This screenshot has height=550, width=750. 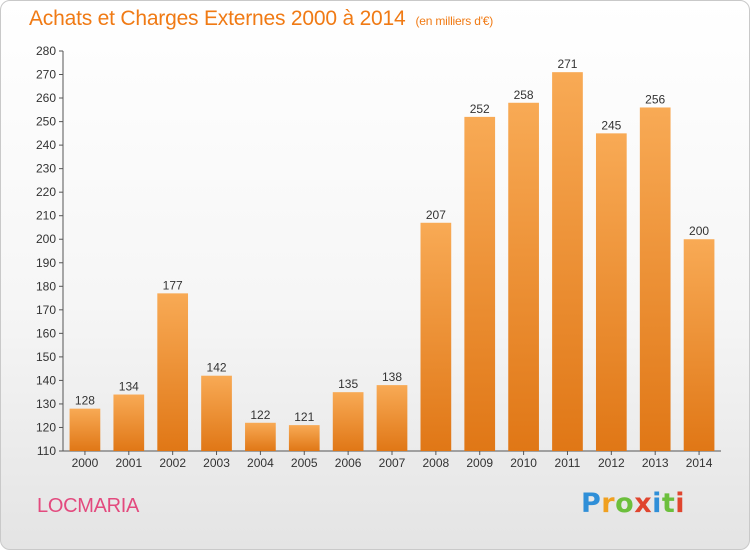 What do you see at coordinates (46, 333) in the screenshot?
I see `y-tick-label: 160` at bounding box center [46, 333].